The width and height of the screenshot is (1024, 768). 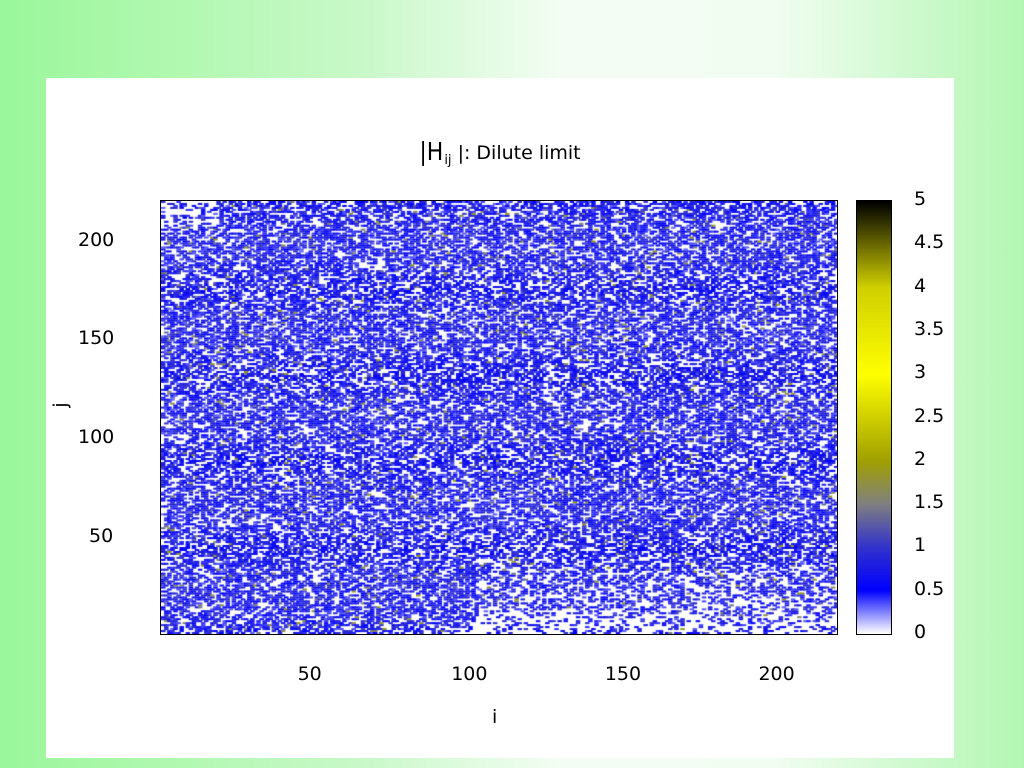 I want to click on title-subscript: ij, so click(x=448, y=160).